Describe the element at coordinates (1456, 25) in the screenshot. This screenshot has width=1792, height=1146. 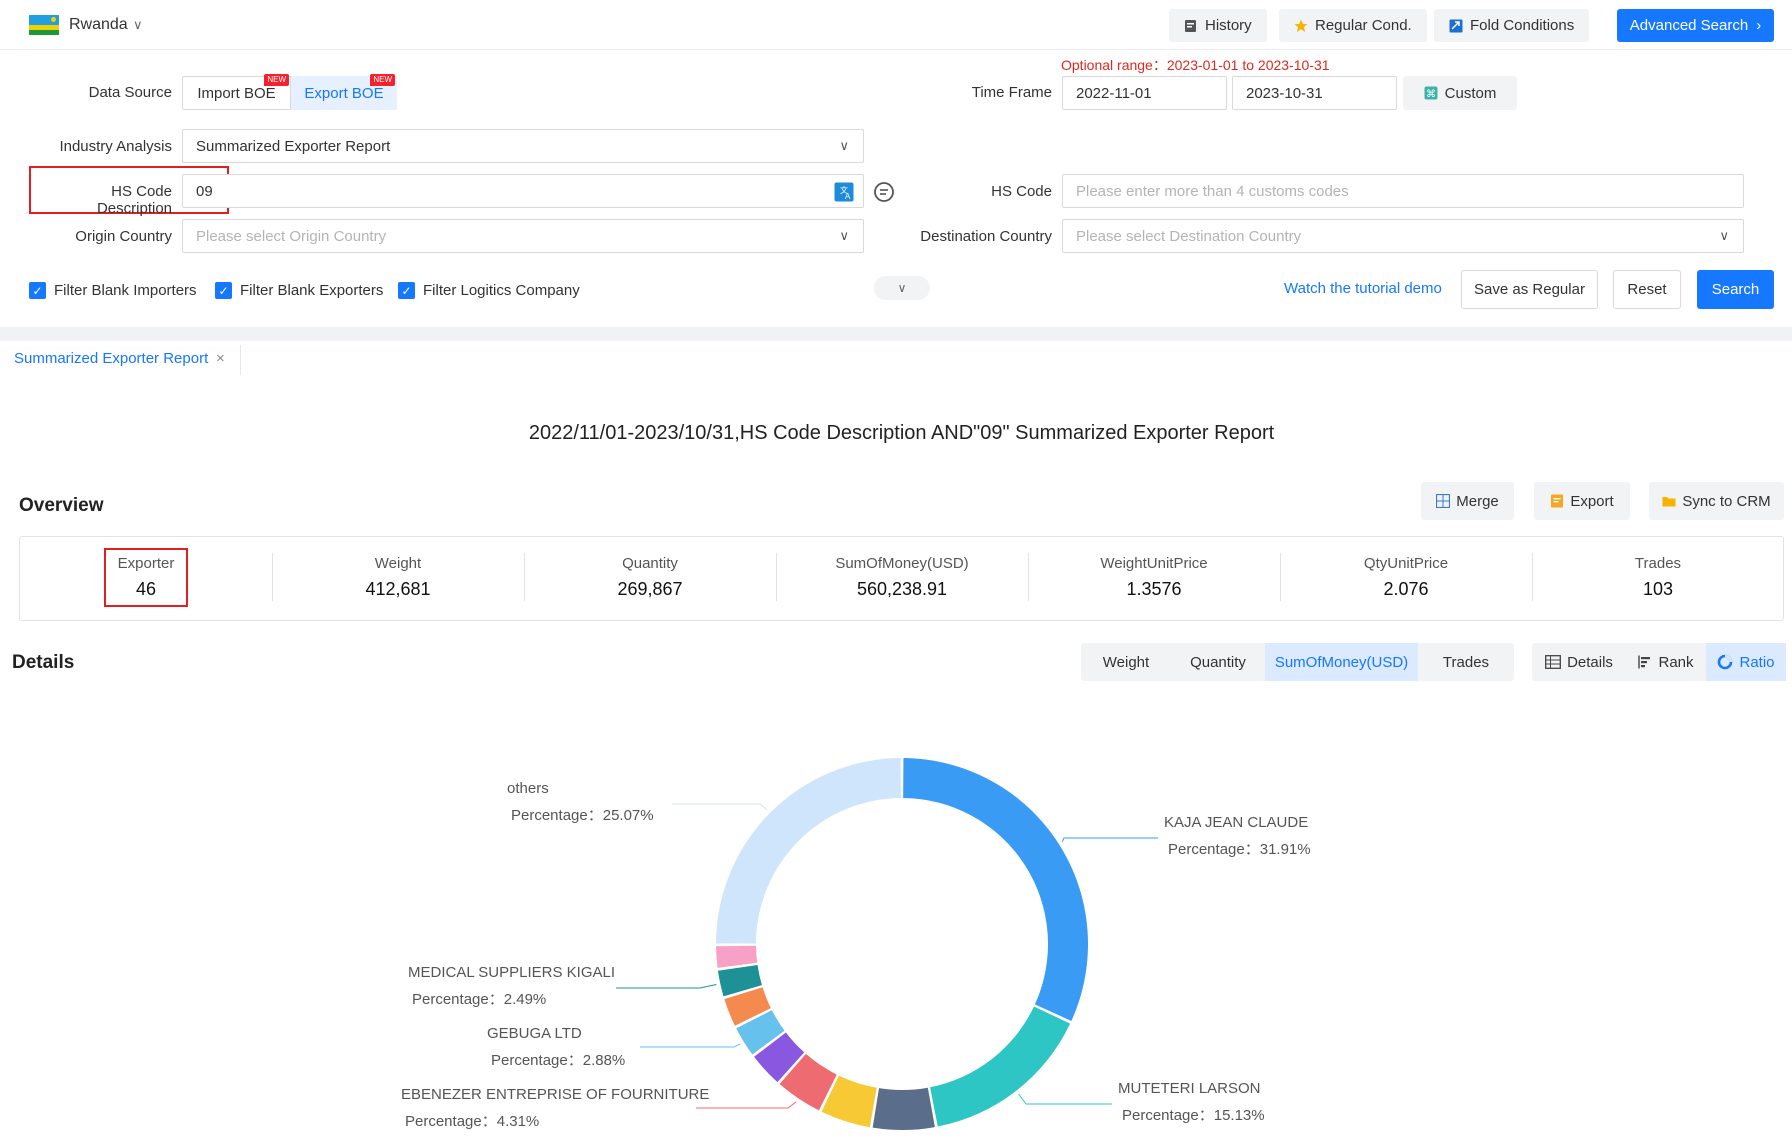
I see `fold-icon` at that location.